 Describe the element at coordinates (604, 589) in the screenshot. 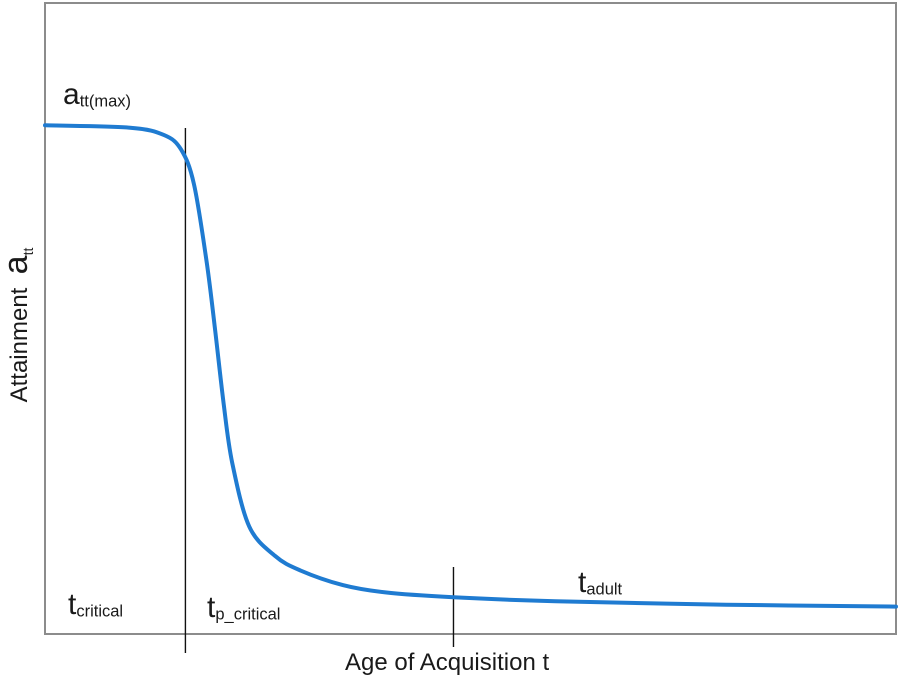

I see `annotation-t-adult-sub: adult` at that location.